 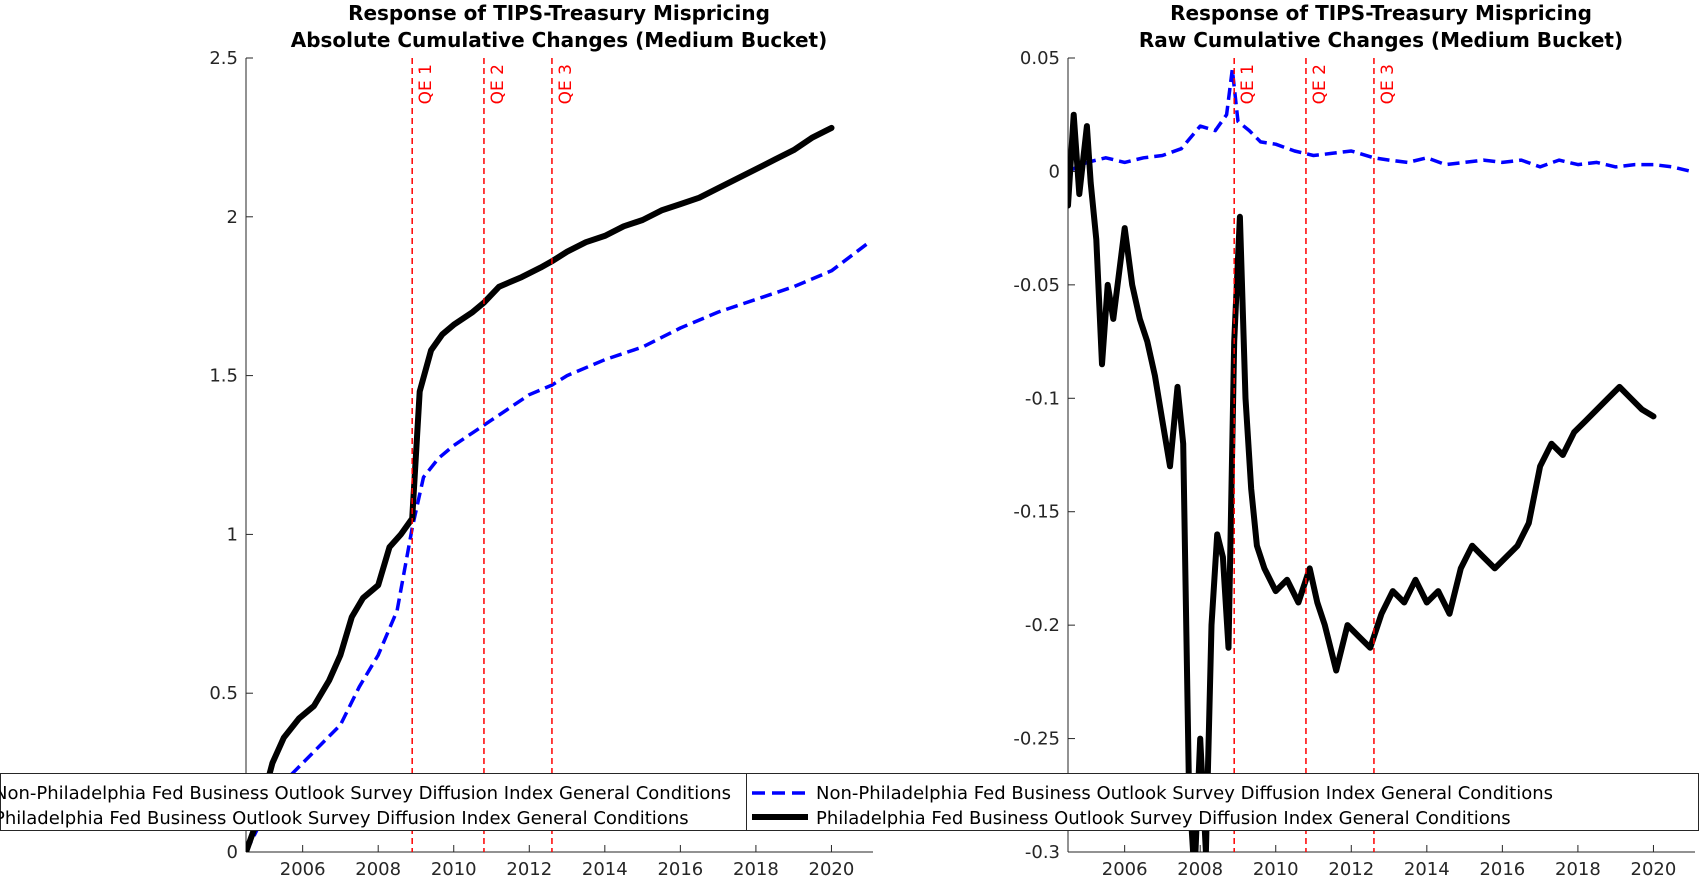 I want to click on y-tick-label: -0.15, so click(x=1036, y=512).